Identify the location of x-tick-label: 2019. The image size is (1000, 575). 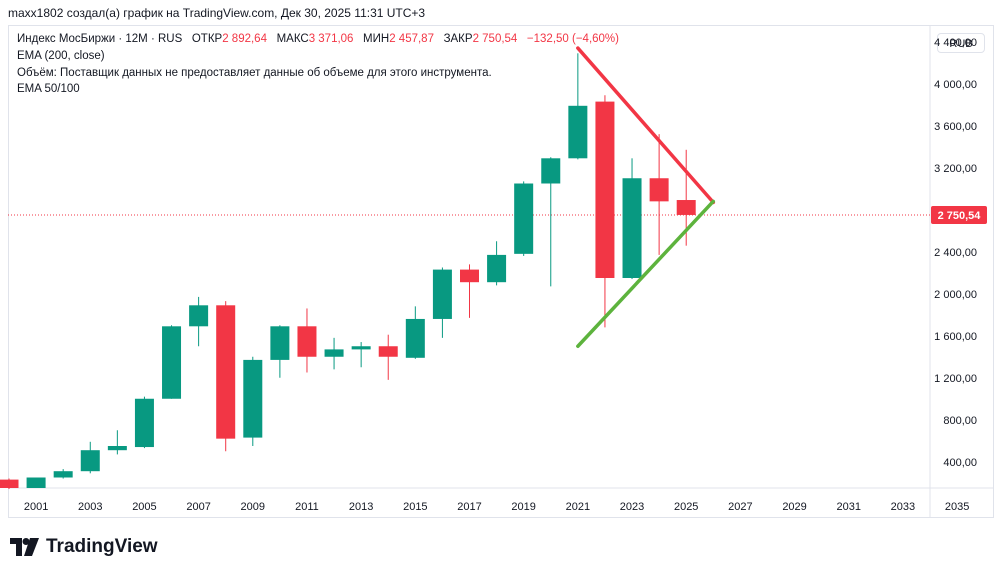
(523, 507).